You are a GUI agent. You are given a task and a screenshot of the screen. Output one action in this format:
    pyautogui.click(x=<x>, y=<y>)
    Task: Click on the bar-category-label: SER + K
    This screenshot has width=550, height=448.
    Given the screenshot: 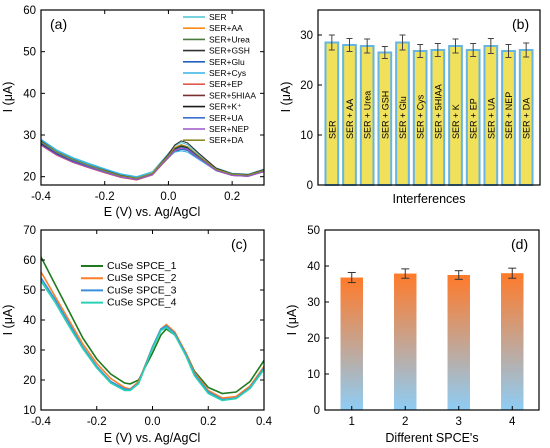 What is the action you would take?
    pyautogui.click(x=456, y=121)
    